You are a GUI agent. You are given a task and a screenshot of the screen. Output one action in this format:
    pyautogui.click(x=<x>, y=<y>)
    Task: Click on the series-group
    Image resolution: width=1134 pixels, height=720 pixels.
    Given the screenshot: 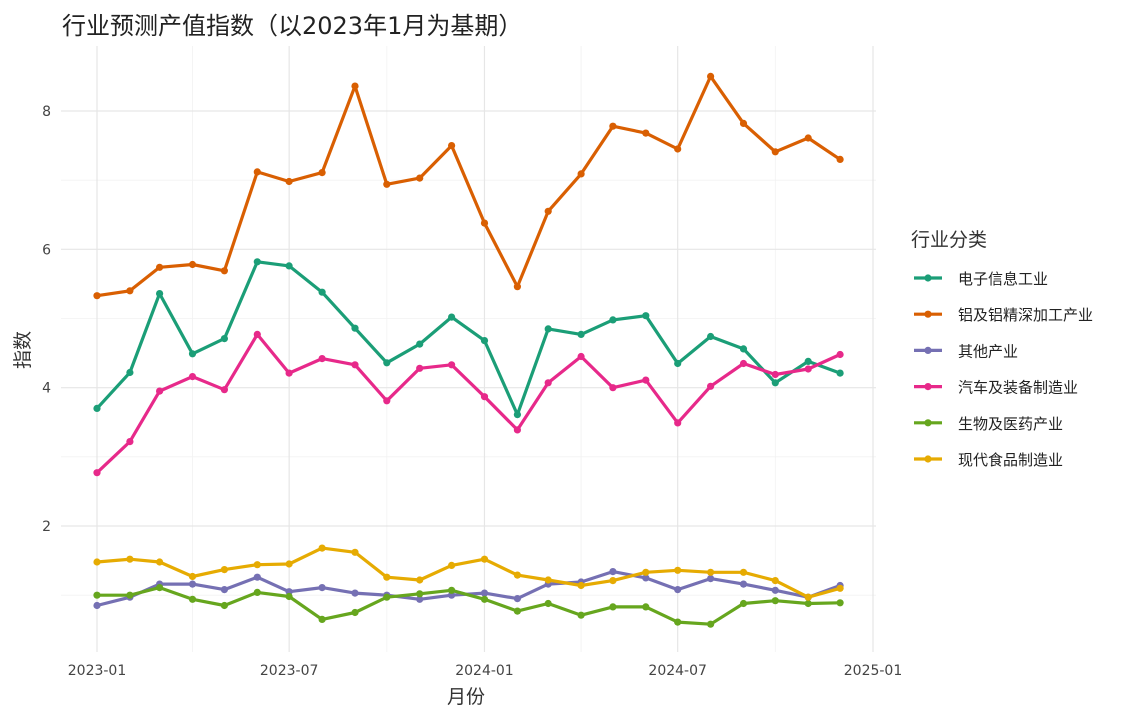 What is the action you would take?
    pyautogui.click(x=468, y=403)
    